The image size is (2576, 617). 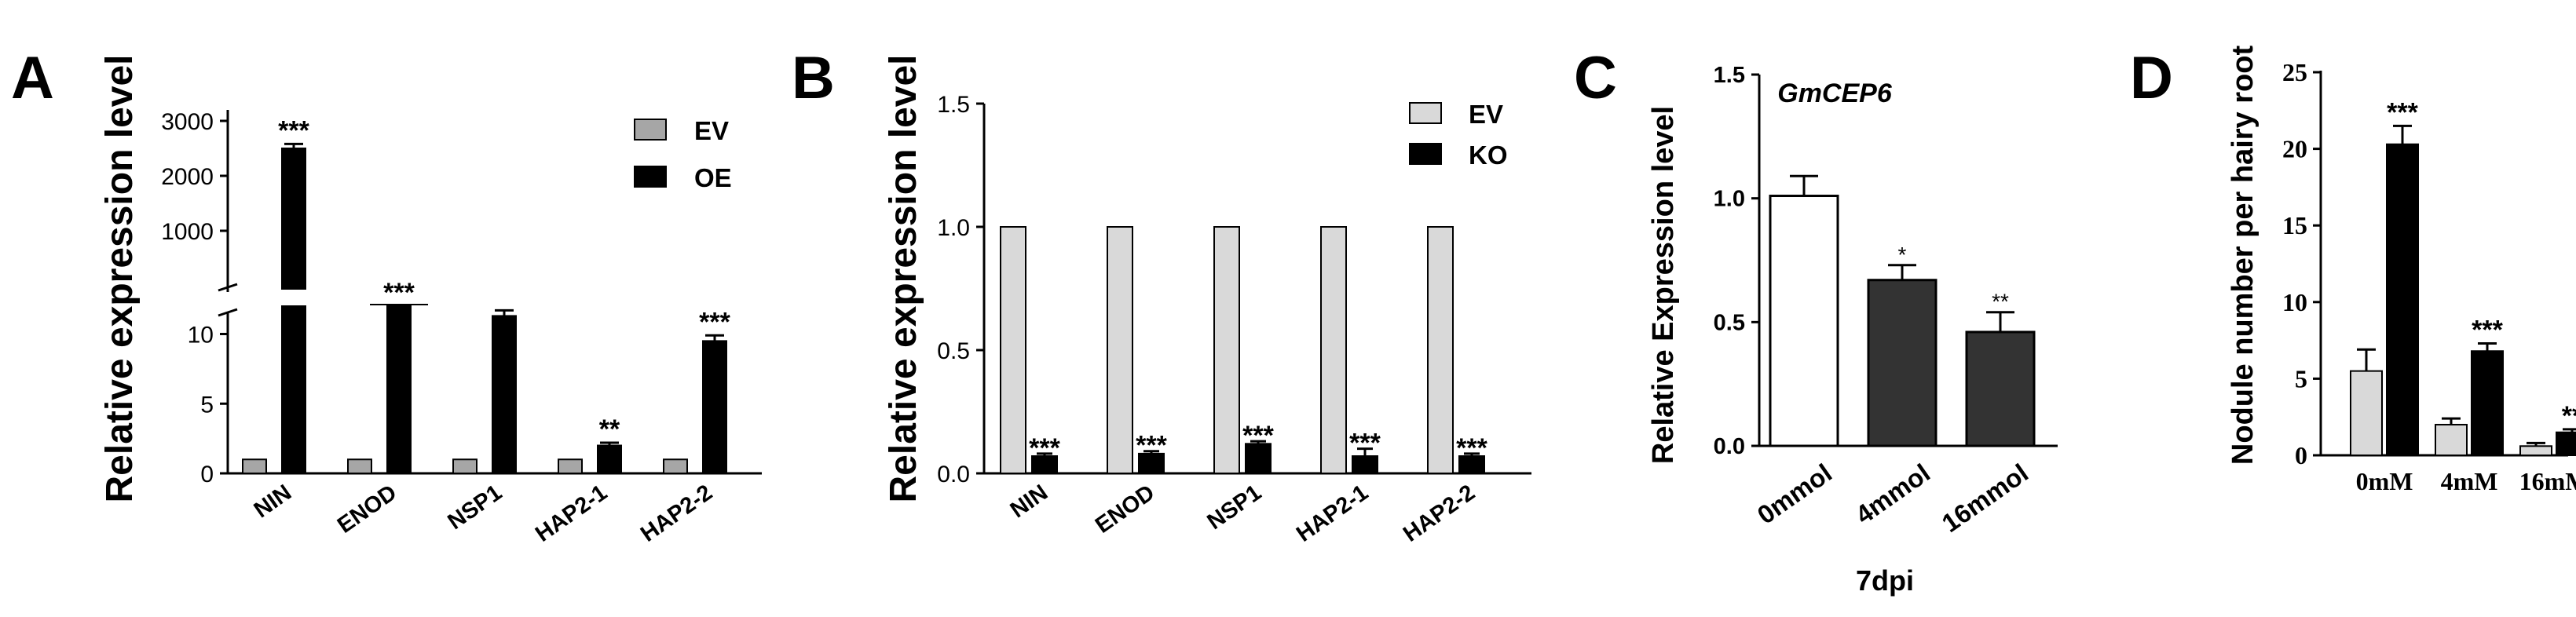 I want to click on panel-a-axis-break-top, so click(x=228, y=287).